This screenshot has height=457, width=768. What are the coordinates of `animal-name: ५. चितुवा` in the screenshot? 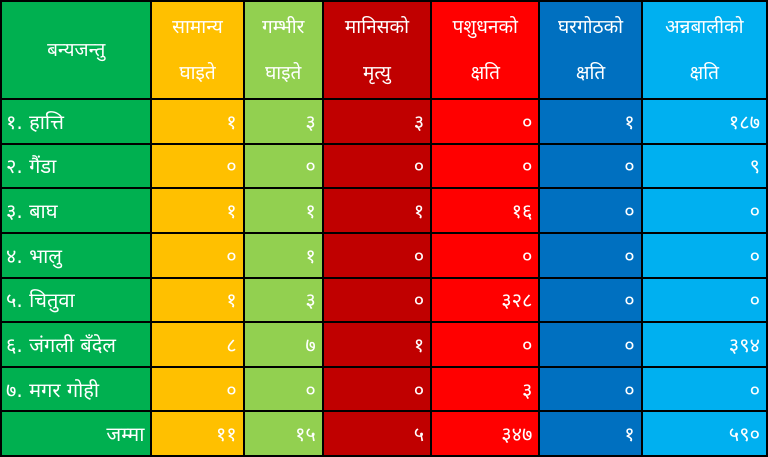 It's located at (76, 300).